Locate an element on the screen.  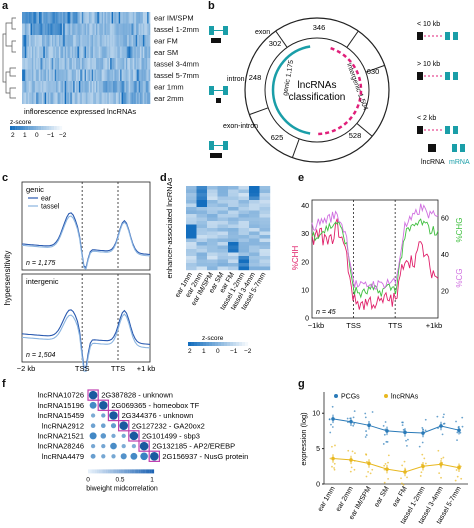
category-count: 630 is located at coordinates (373, 71).